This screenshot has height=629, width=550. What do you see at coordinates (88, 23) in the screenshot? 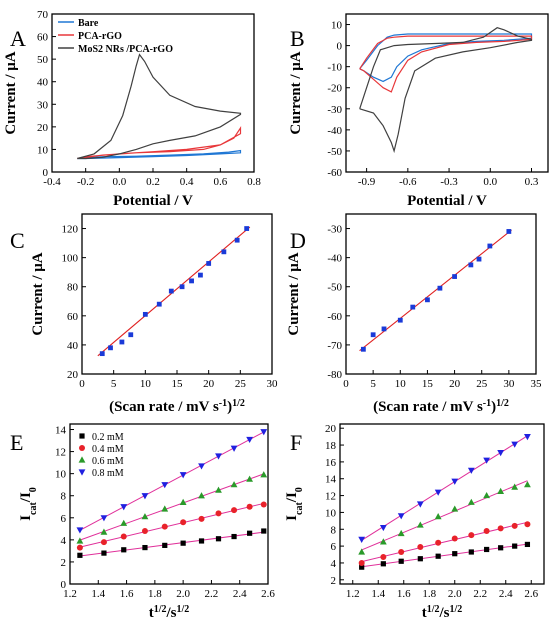
I see `legend-label: Bare` at bounding box center [88, 23].